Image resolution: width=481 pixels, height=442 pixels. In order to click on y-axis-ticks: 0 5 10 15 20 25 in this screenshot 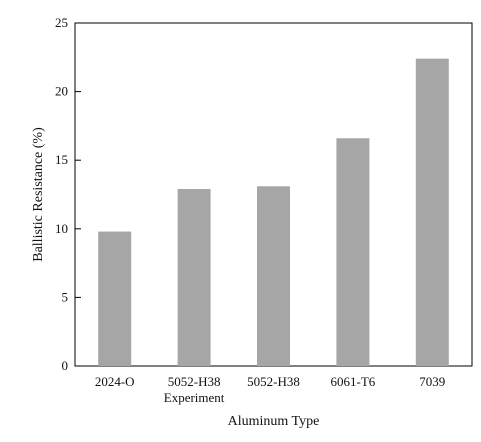, I will do `click(68, 194)`.